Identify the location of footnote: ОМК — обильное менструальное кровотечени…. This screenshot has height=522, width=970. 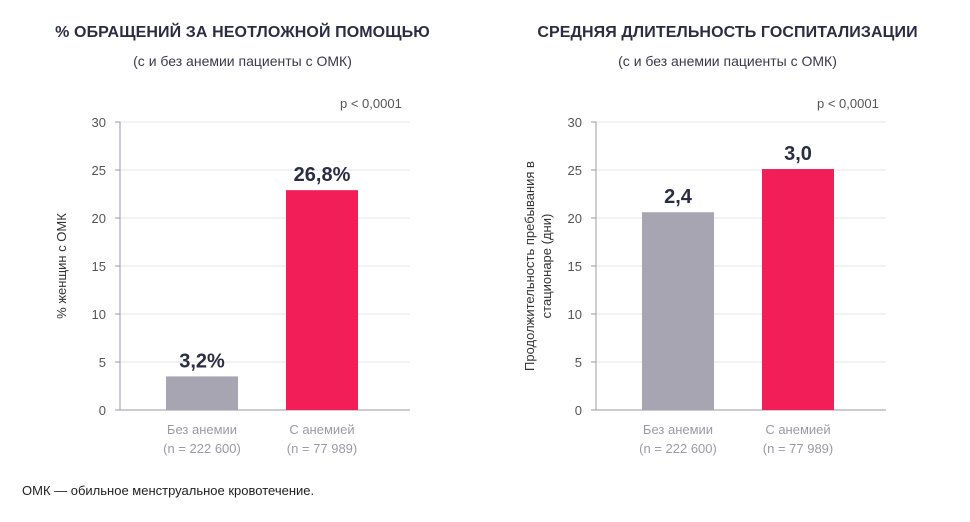
(168, 490).